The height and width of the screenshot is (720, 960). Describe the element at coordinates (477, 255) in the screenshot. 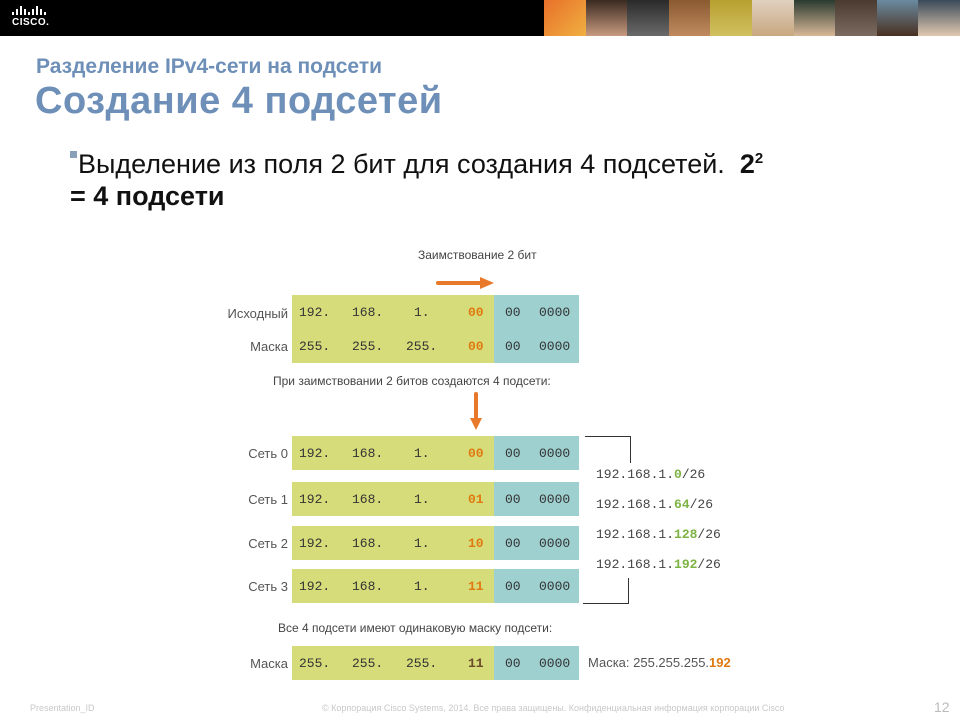

I see `borrow-caption: Заимствование 2 бит` at that location.